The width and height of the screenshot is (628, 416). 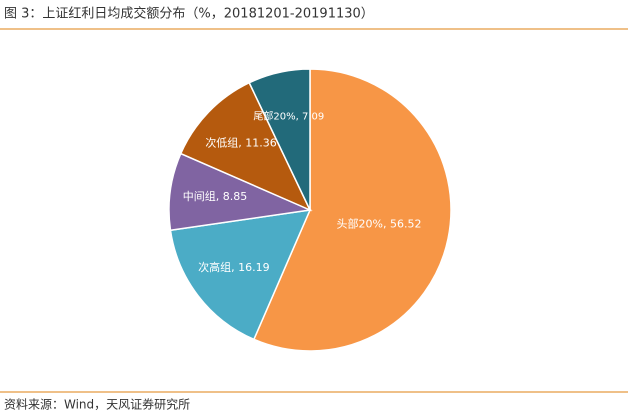 I want to click on source: 资料来源：Wind，天风证券研究所, so click(x=97, y=404).